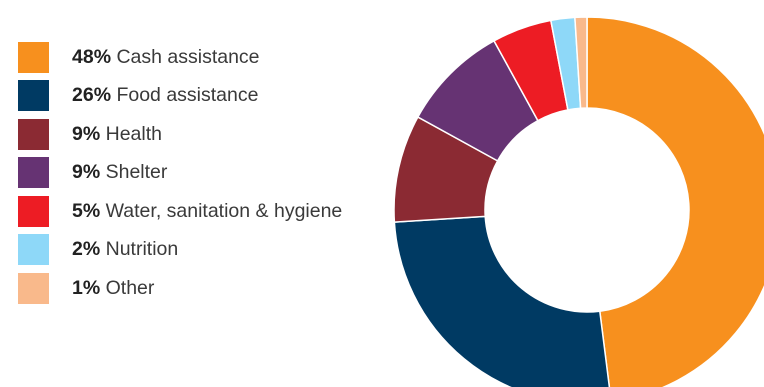  I want to click on legend-label-shelter: Shelter, so click(136, 172).